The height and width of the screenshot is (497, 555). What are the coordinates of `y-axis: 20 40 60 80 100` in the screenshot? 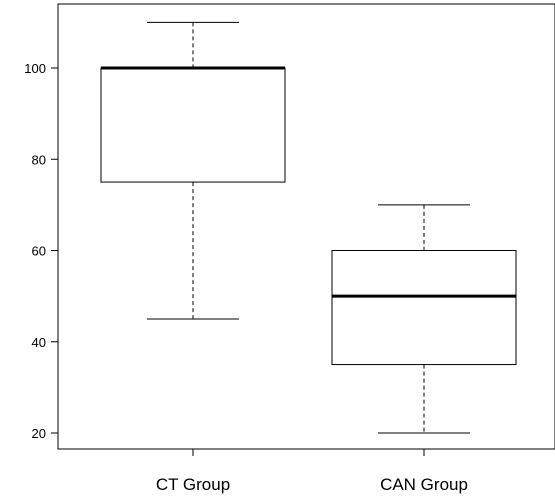 It's located at (41, 251).